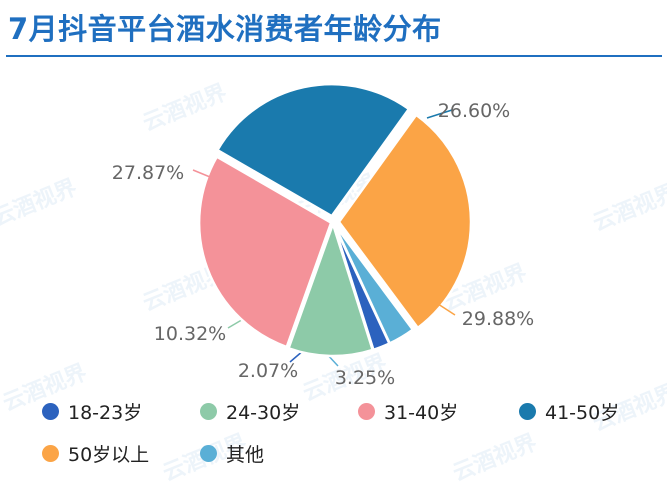 The image size is (667, 487). Describe the element at coordinates (148, 173) in the screenshot. I see `slice-value-label: 27.87%` at that location.